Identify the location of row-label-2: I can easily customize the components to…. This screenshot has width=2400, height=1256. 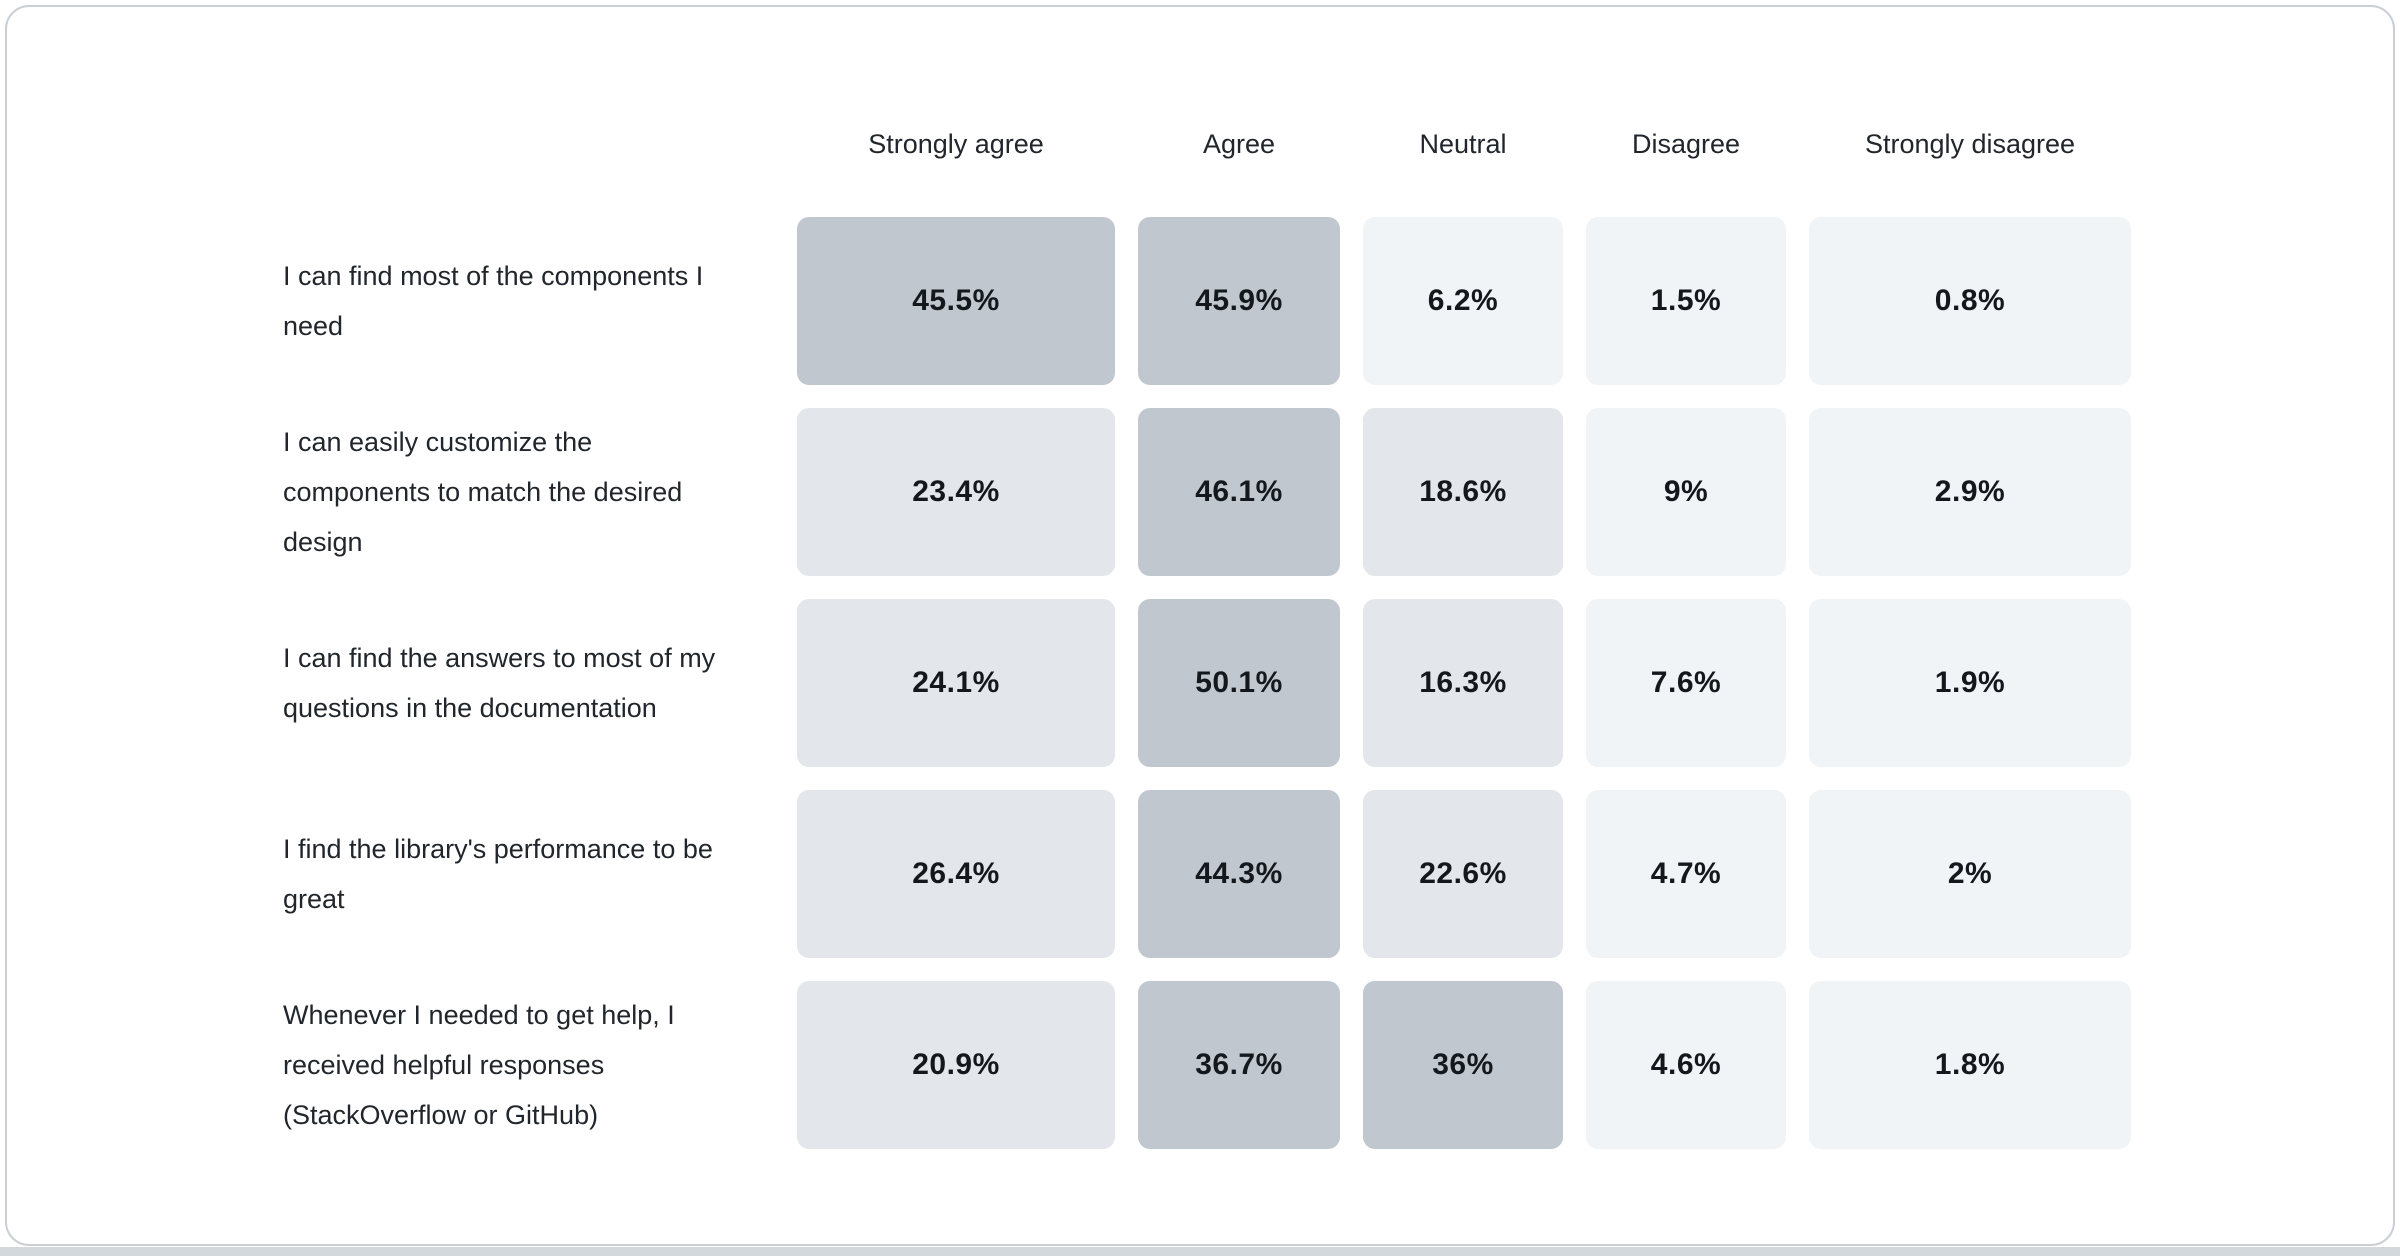
(483, 492).